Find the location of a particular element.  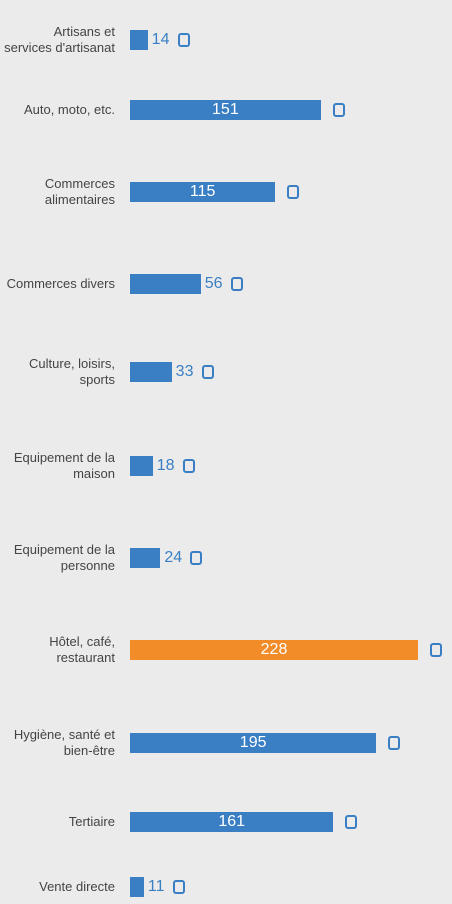

value-label: 161 is located at coordinates (232, 821).